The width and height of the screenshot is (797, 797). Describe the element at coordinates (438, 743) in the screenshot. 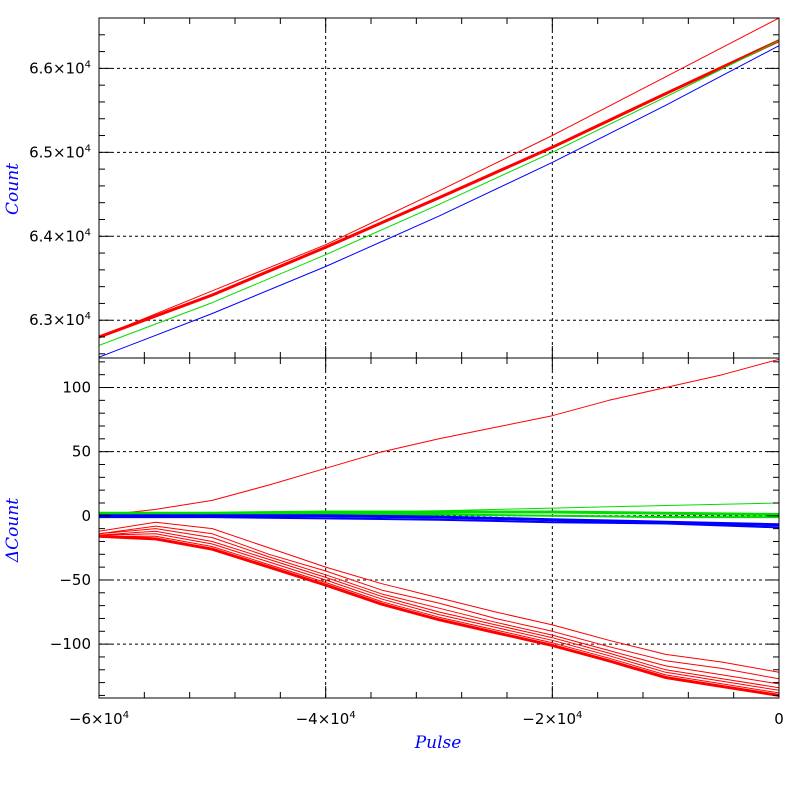

I see `x-axis-title: Pulse` at that location.